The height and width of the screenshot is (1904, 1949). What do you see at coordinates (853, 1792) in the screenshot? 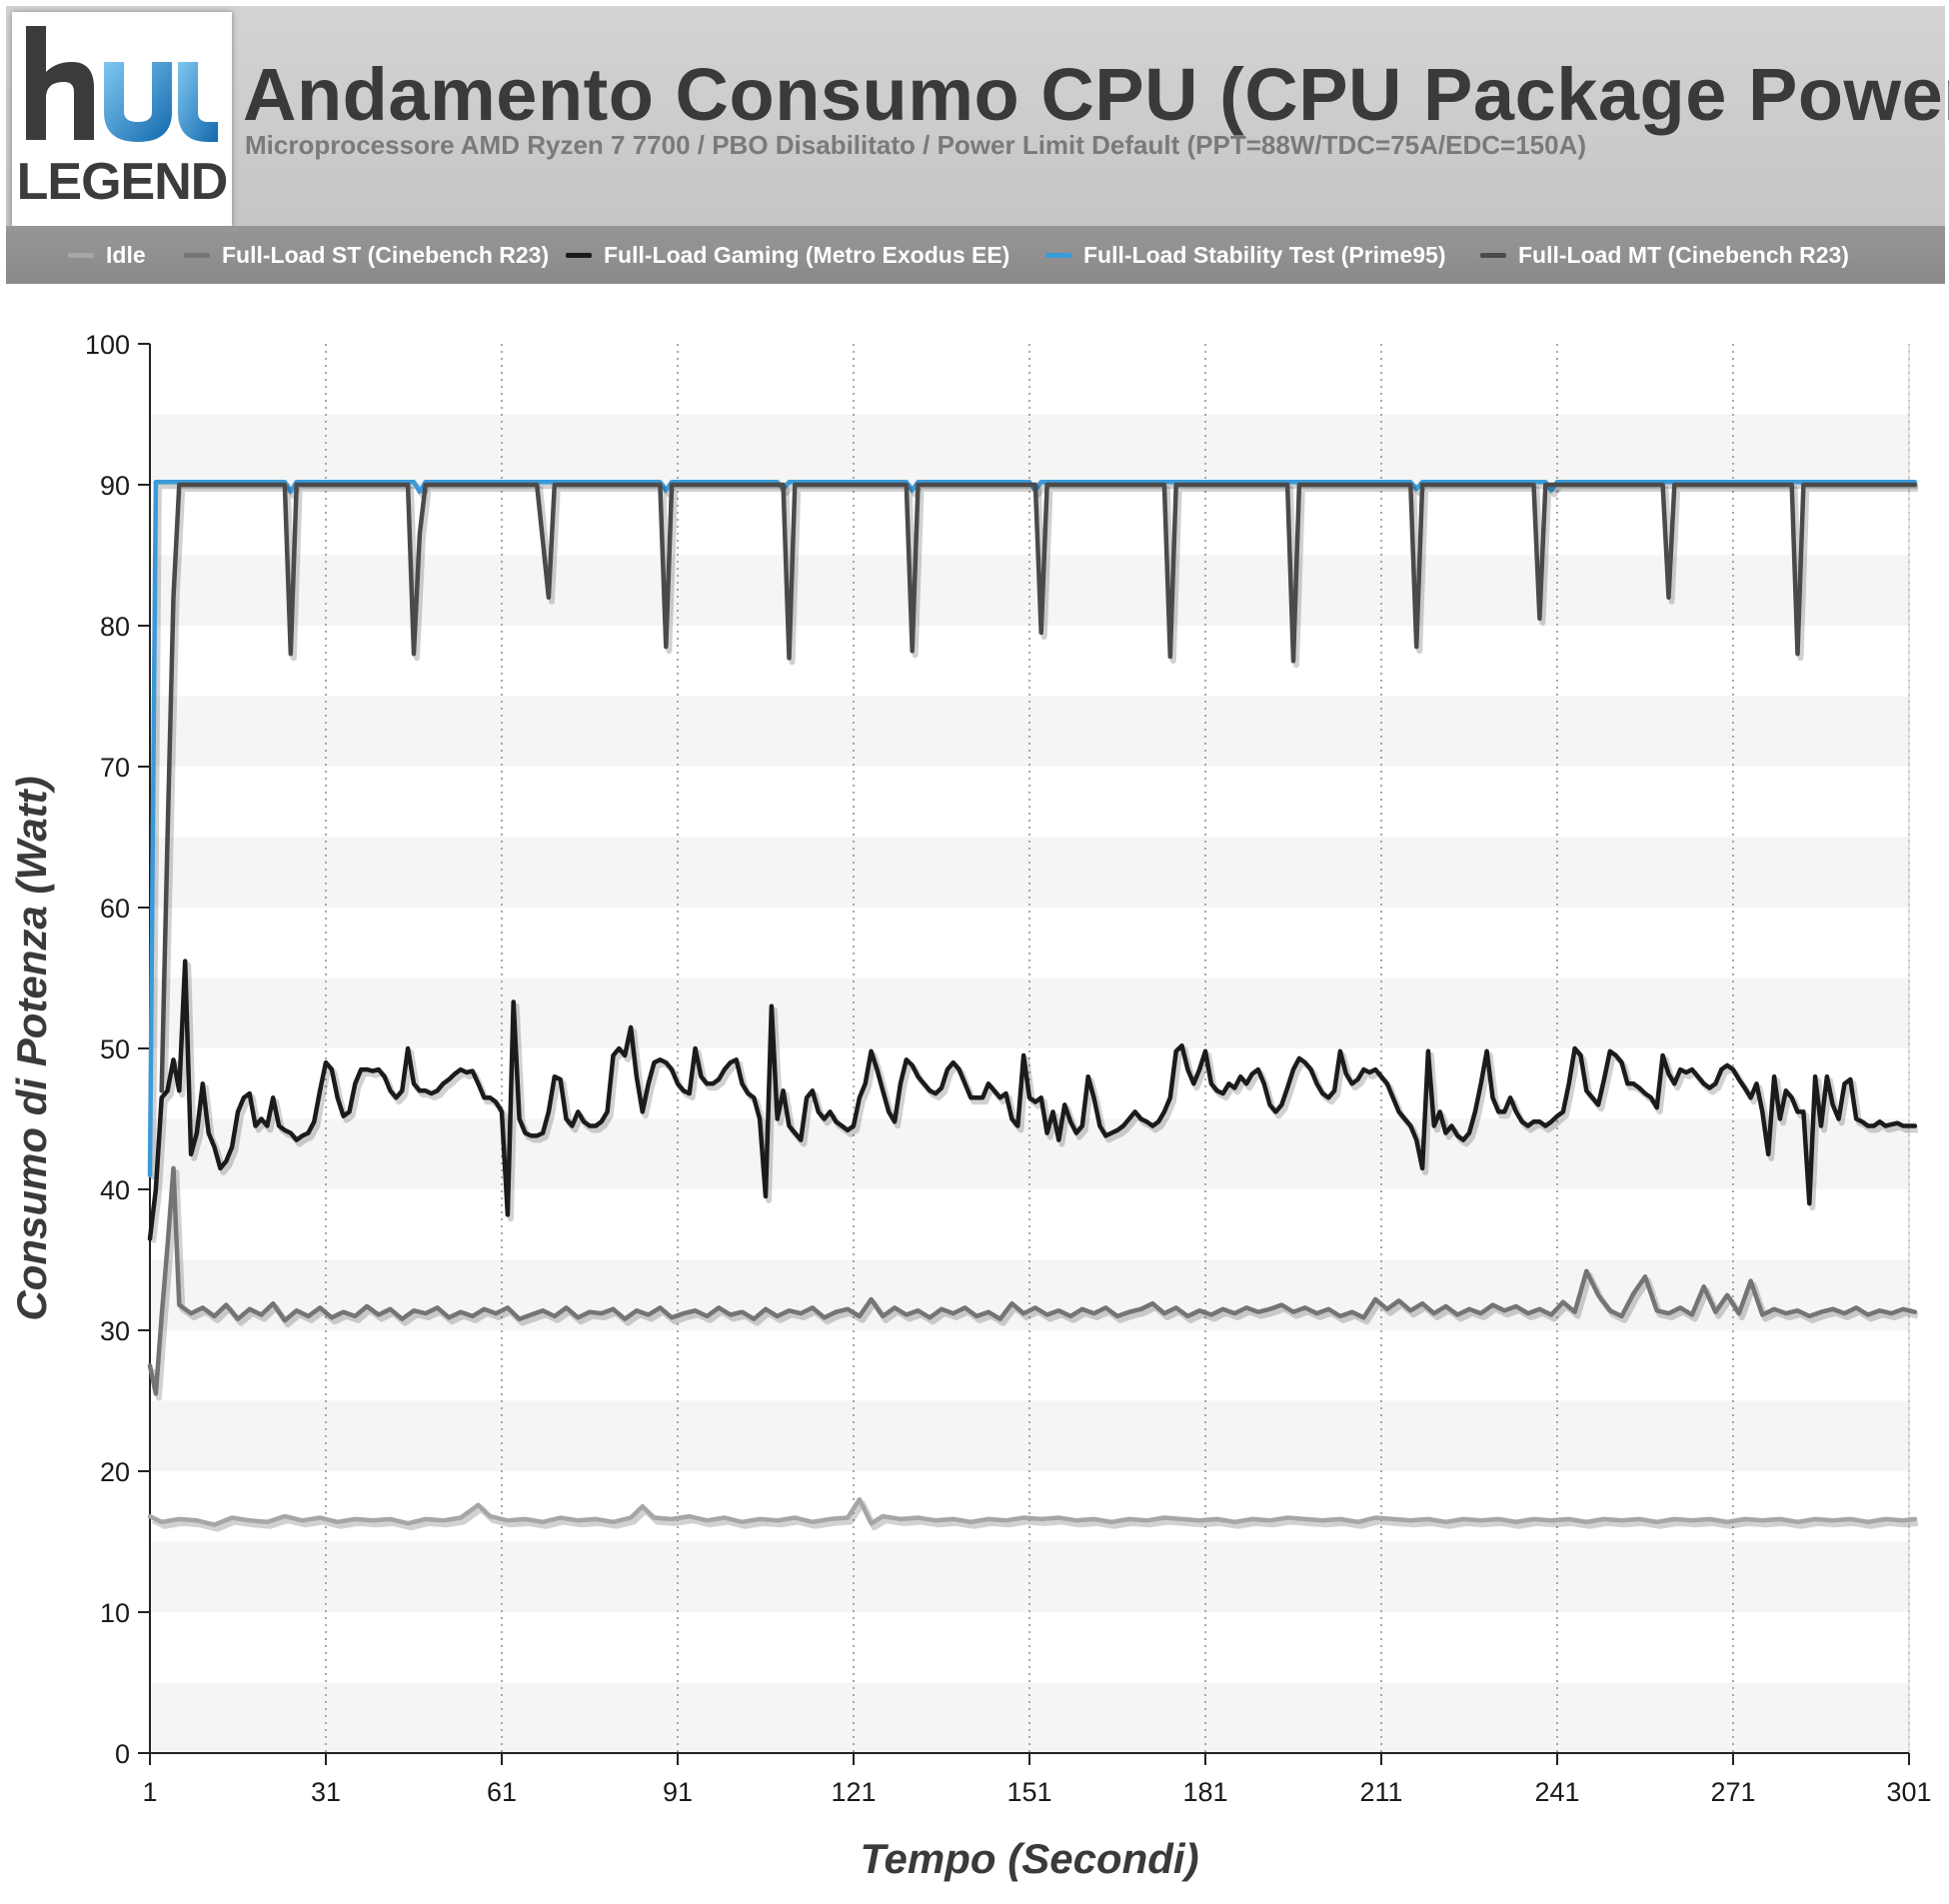
I see `x-tick-label: 121` at bounding box center [853, 1792].